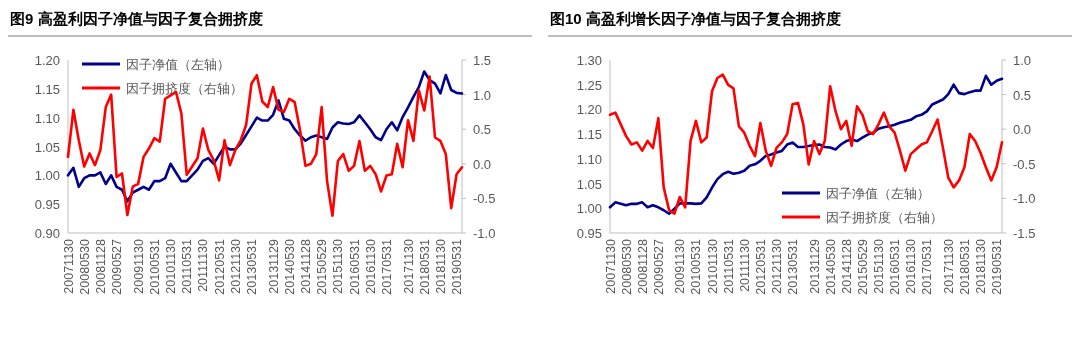 The image size is (1080, 345). What do you see at coordinates (47, 233) in the screenshot?
I see `y-tick-label: 0.90` at bounding box center [47, 233].